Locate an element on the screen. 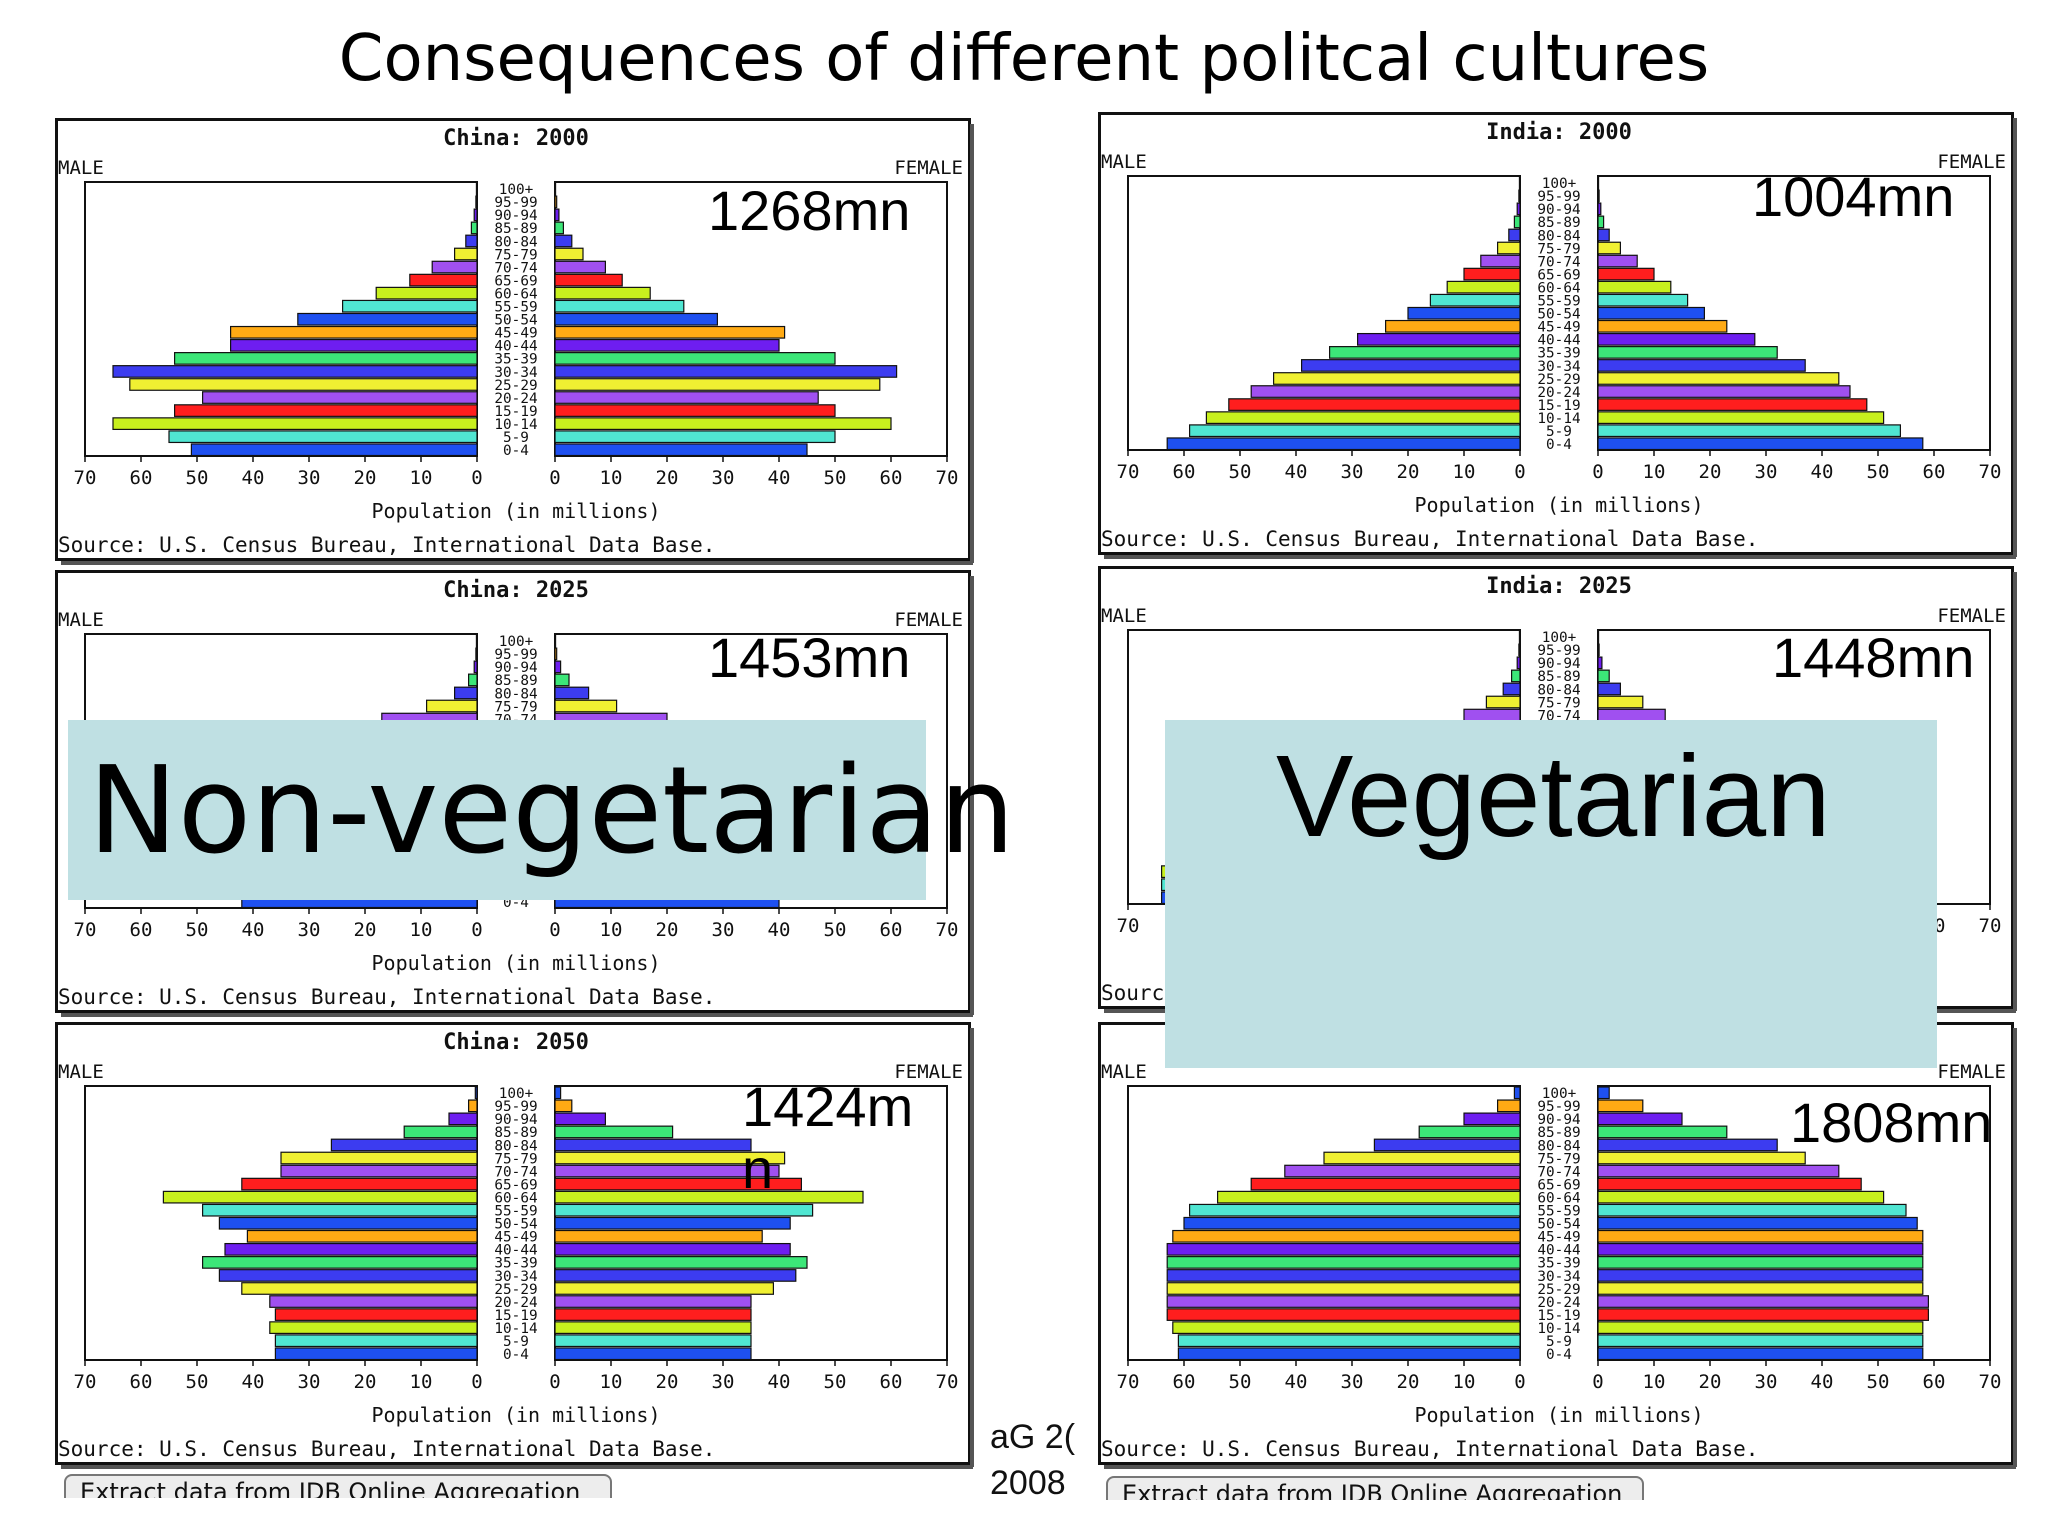 The height and width of the screenshot is (1536, 2048). chart-title: China: 2025 is located at coordinates (516, 590).